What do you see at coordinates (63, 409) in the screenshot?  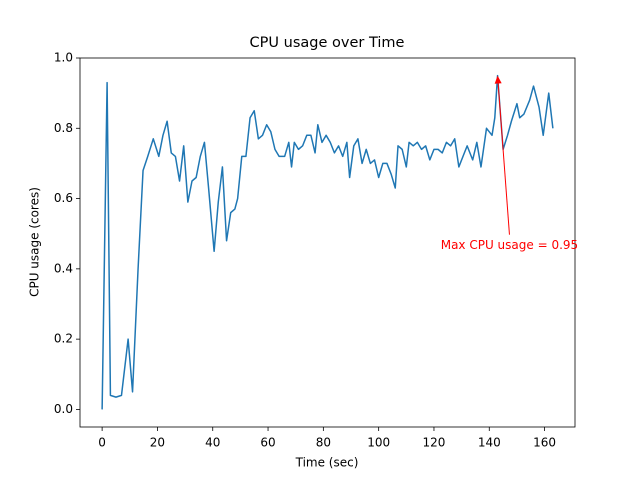 I see `y-tick-label: 0.0` at bounding box center [63, 409].